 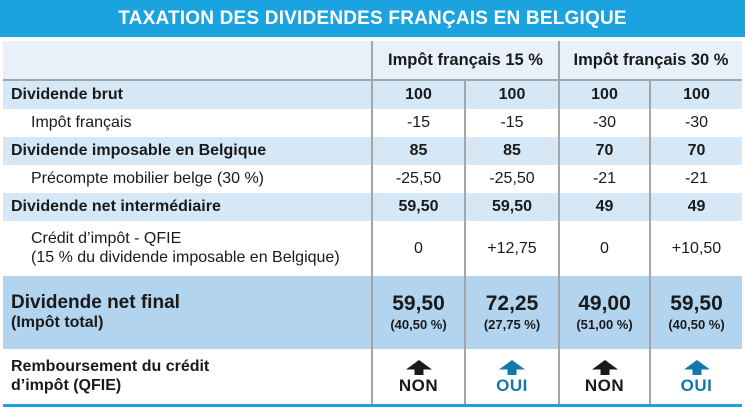 I want to click on table-row: Dividende imposable en Belgique 85 85 70 70, so click(x=372, y=151).